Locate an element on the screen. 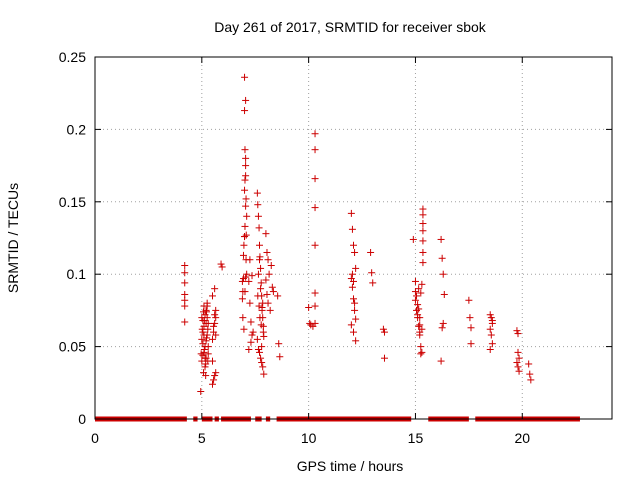 The width and height of the screenshot is (640, 480). y-tick-label: 0 is located at coordinates (82, 419).